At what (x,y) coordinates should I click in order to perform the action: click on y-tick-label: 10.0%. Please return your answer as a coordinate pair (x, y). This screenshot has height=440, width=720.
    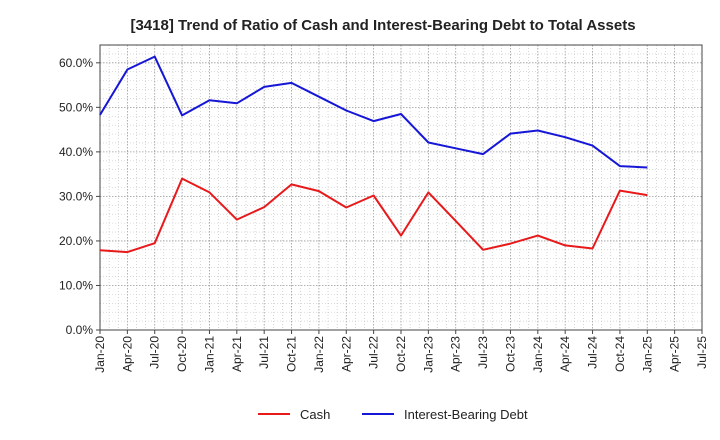
    Looking at the image, I should click on (76, 285).